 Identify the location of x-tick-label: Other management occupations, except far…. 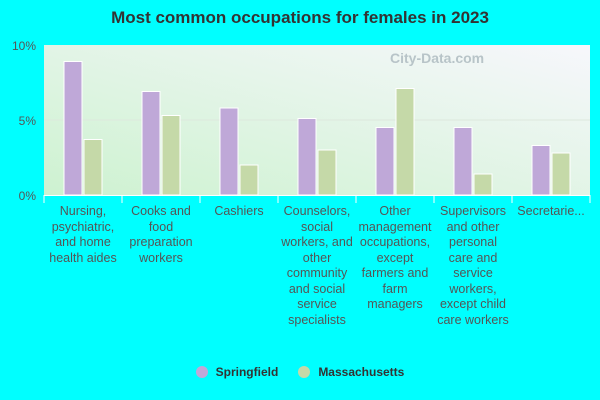
(395, 257).